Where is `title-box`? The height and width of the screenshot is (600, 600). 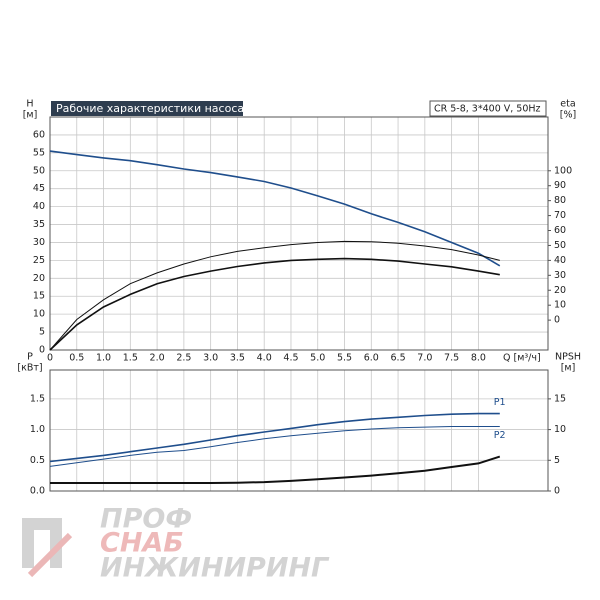
title-box is located at coordinates (147, 108).